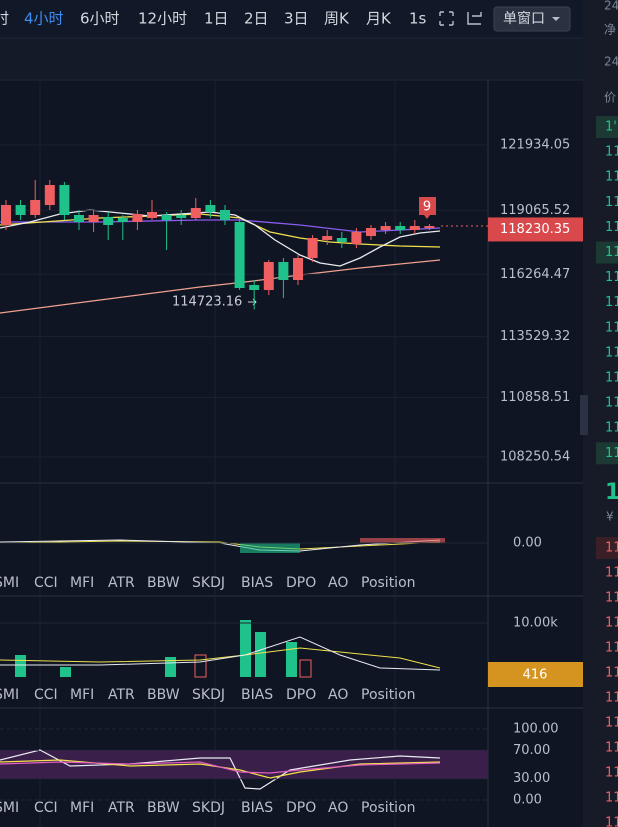  Describe the element at coordinates (610, 98) in the screenshot. I see `side-header: 价` at that location.